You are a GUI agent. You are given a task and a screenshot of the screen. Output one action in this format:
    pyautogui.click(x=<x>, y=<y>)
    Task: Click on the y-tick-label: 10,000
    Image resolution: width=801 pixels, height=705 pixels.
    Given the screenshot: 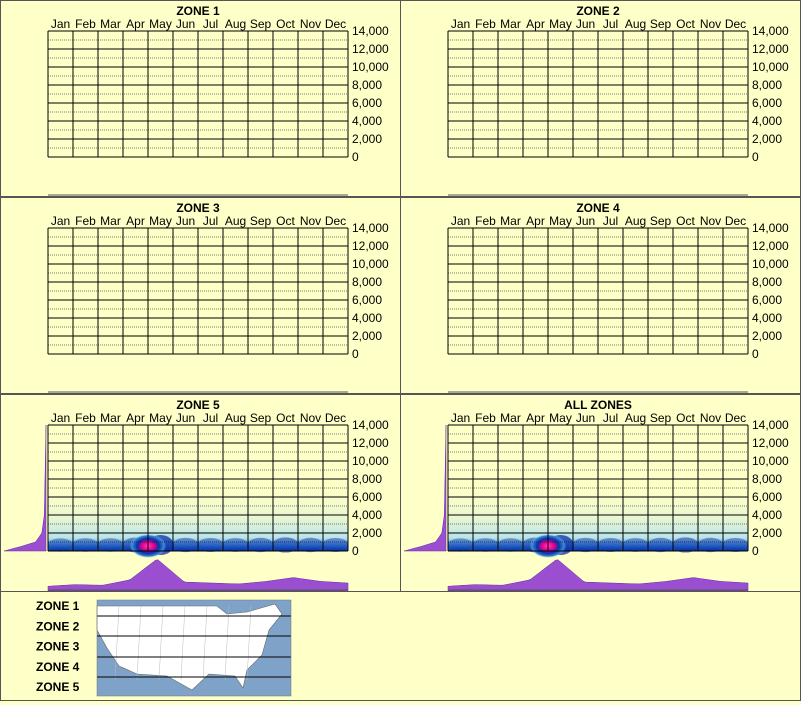 What is the action you would take?
    pyautogui.click(x=770, y=67)
    